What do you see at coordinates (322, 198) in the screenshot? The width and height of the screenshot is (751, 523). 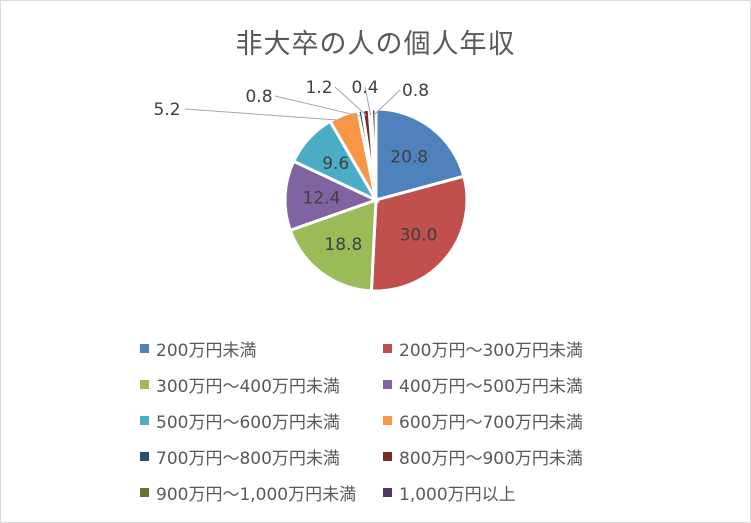 I see `data-label: 12.4` at bounding box center [322, 198].